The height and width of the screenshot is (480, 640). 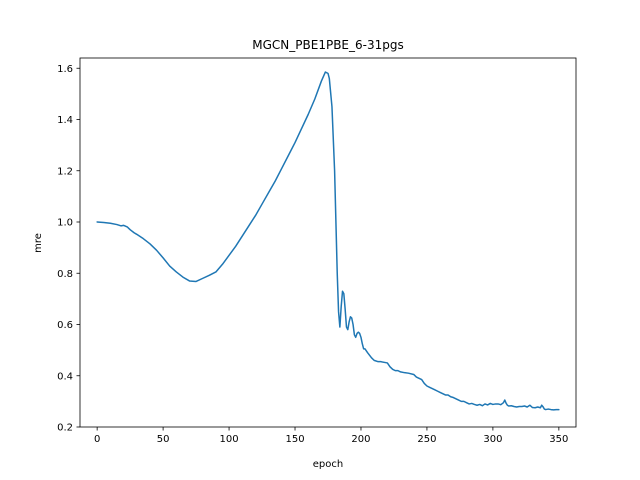 I want to click on x-tick-label: 350, so click(x=558, y=439).